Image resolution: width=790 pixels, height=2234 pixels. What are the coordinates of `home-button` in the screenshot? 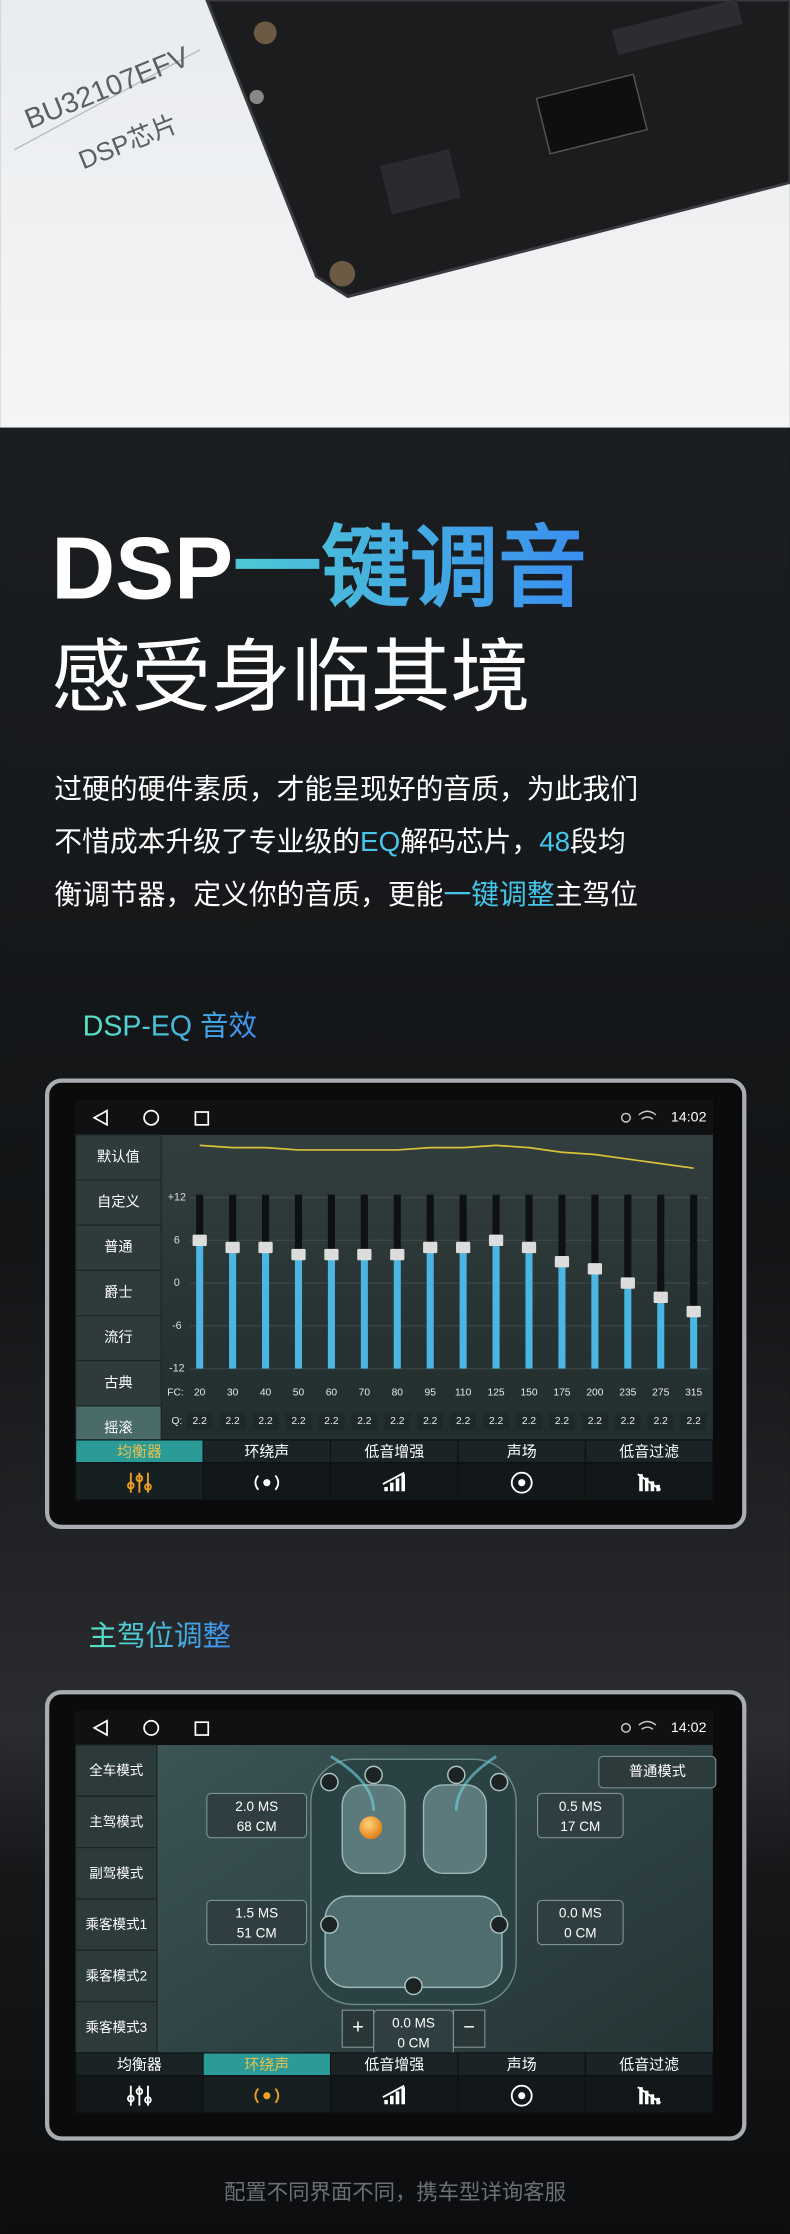 It's located at (151, 1117).